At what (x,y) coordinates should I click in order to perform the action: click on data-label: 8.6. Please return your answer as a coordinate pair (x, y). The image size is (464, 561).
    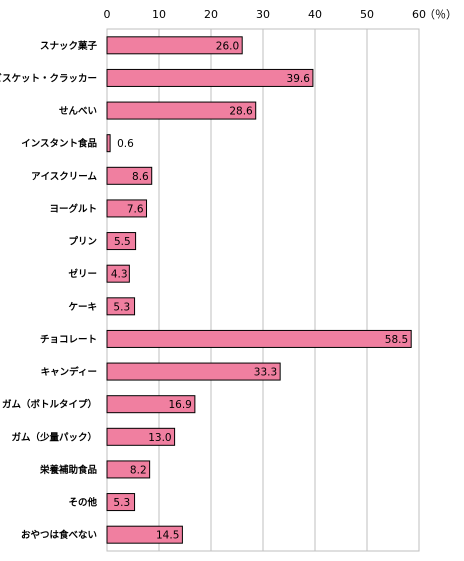
    Looking at the image, I should click on (140, 177).